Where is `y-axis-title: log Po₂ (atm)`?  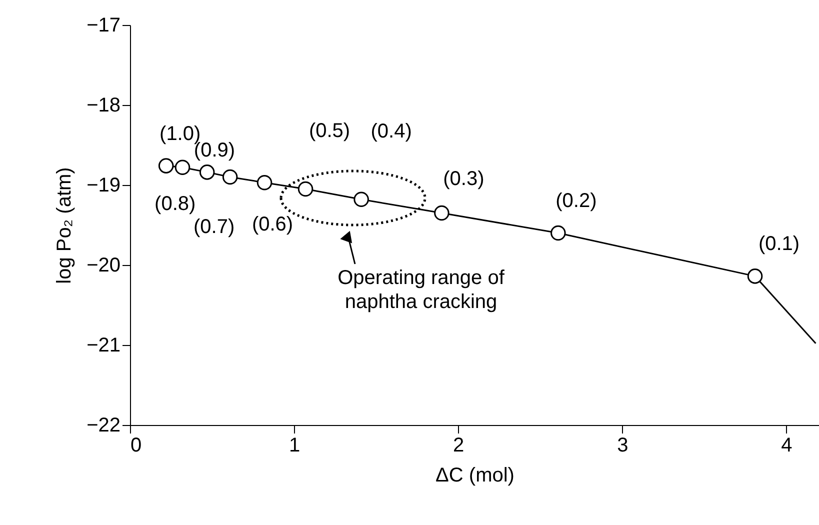
y-axis-title: log Po₂ (atm) is located at coordinates (65, 225).